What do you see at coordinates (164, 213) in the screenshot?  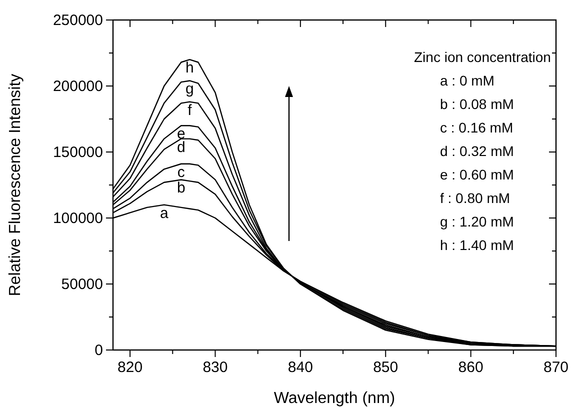 I see `series-label: a` at bounding box center [164, 213].